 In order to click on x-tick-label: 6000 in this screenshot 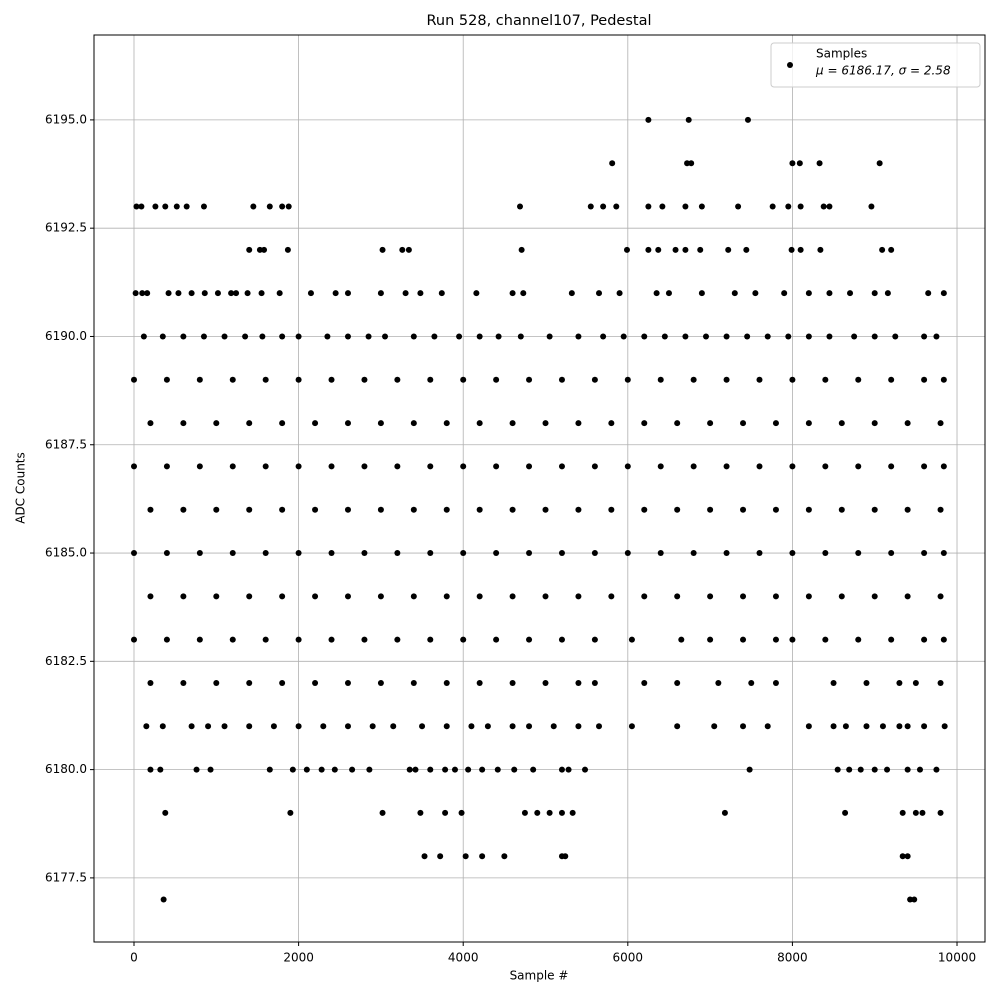, I will do `click(628, 958)`.